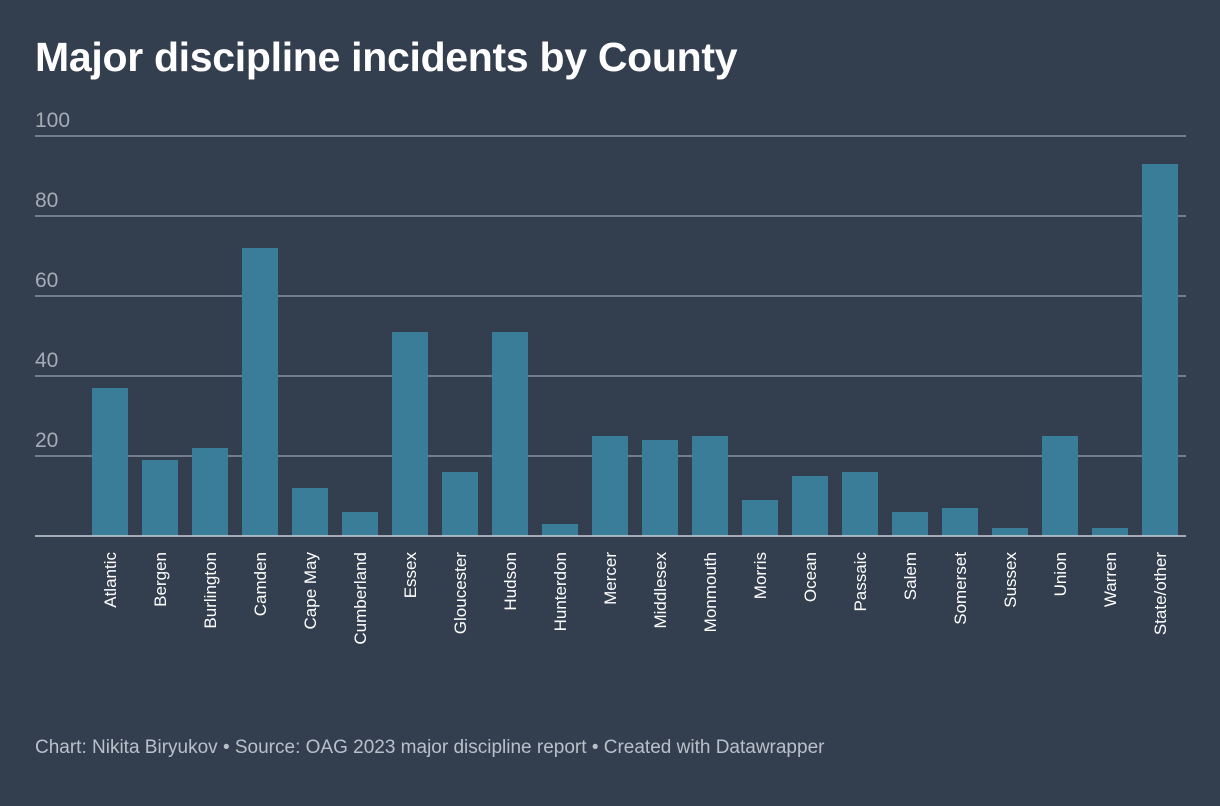 Image resolution: width=1220 pixels, height=806 pixels. I want to click on bar-sussex, so click(1010, 532).